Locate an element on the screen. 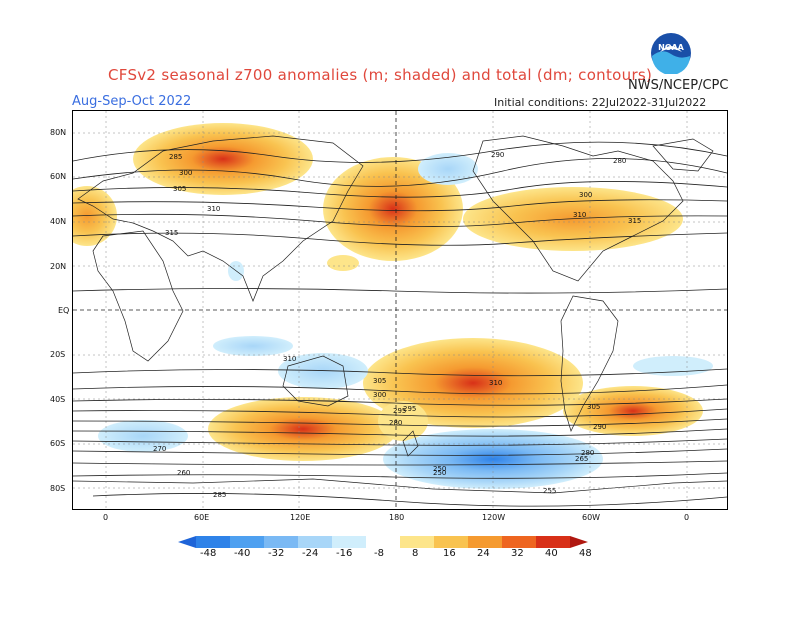 This screenshot has height=618, width=800. lon-label-60e: 60E is located at coordinates (202, 517).